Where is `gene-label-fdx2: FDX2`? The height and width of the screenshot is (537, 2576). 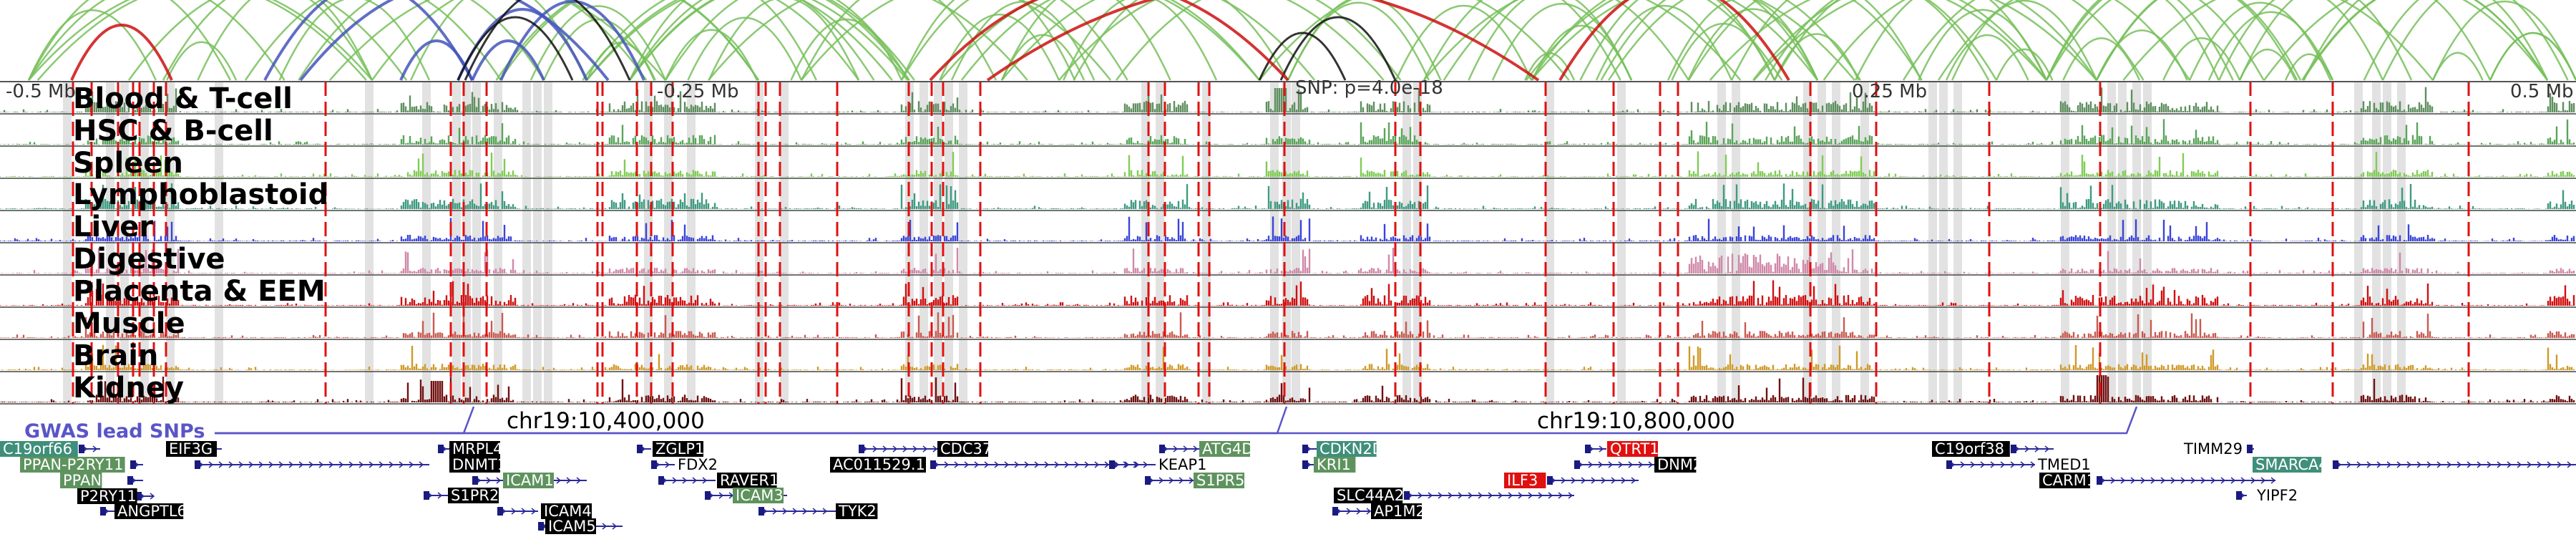 gene-label-fdx2: FDX2 is located at coordinates (698, 464).